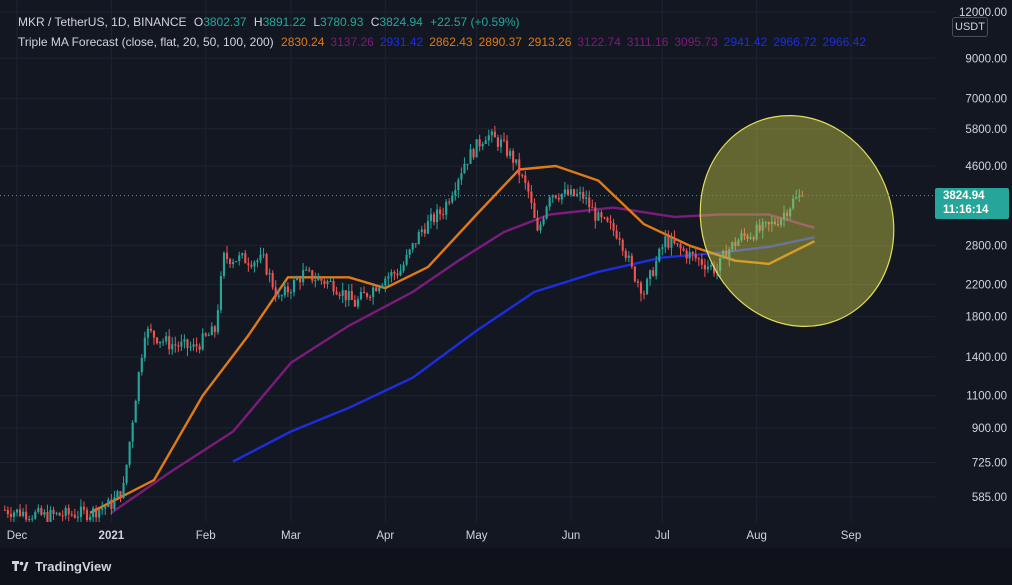 This screenshot has height=585, width=1012. What do you see at coordinates (964, 195) in the screenshot?
I see `last-price-value: 3824.94` at bounding box center [964, 195].